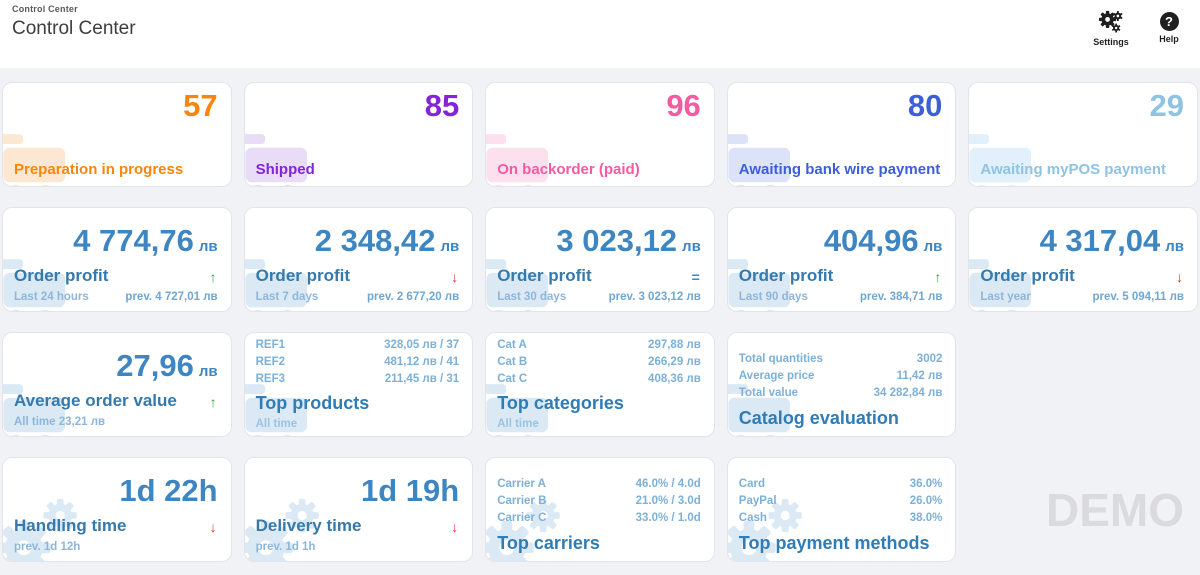  What do you see at coordinates (70, 525) in the screenshot?
I see `card-title: Handling time` at bounding box center [70, 525].